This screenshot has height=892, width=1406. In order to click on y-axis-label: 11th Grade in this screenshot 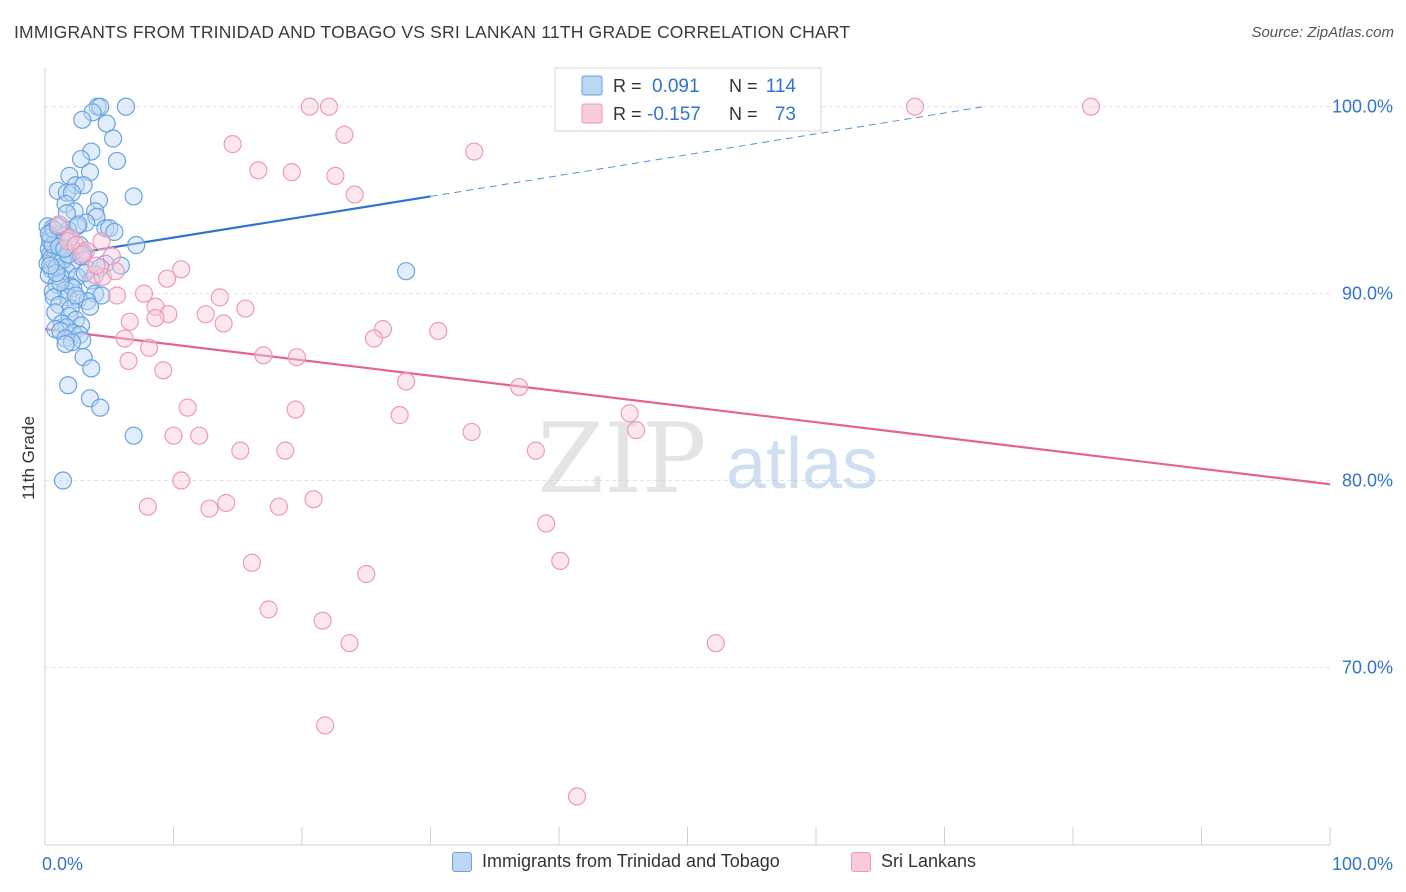, I will do `click(28, 458)`.